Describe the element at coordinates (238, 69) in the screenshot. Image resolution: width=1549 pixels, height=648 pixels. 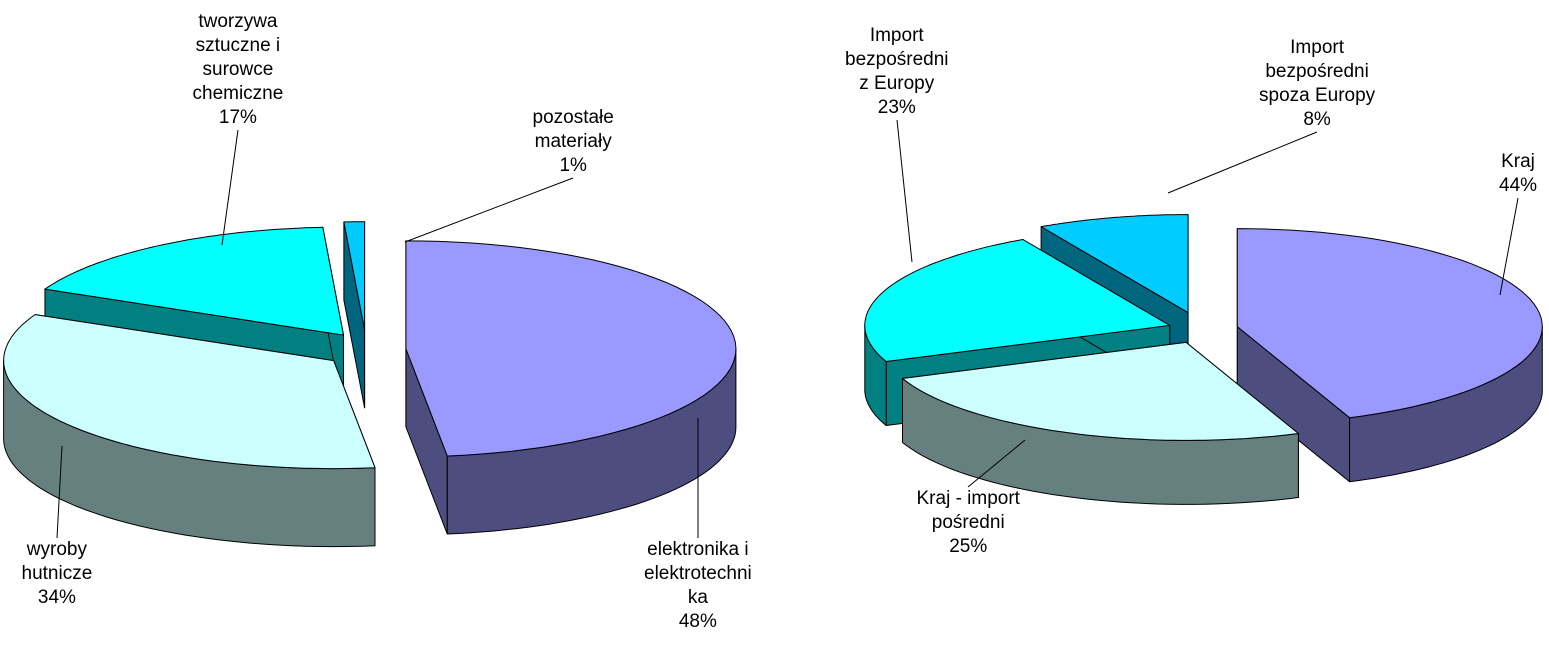
I see `slice-label: tworzywa sztuczne i surowce chemiczne 17%` at that location.